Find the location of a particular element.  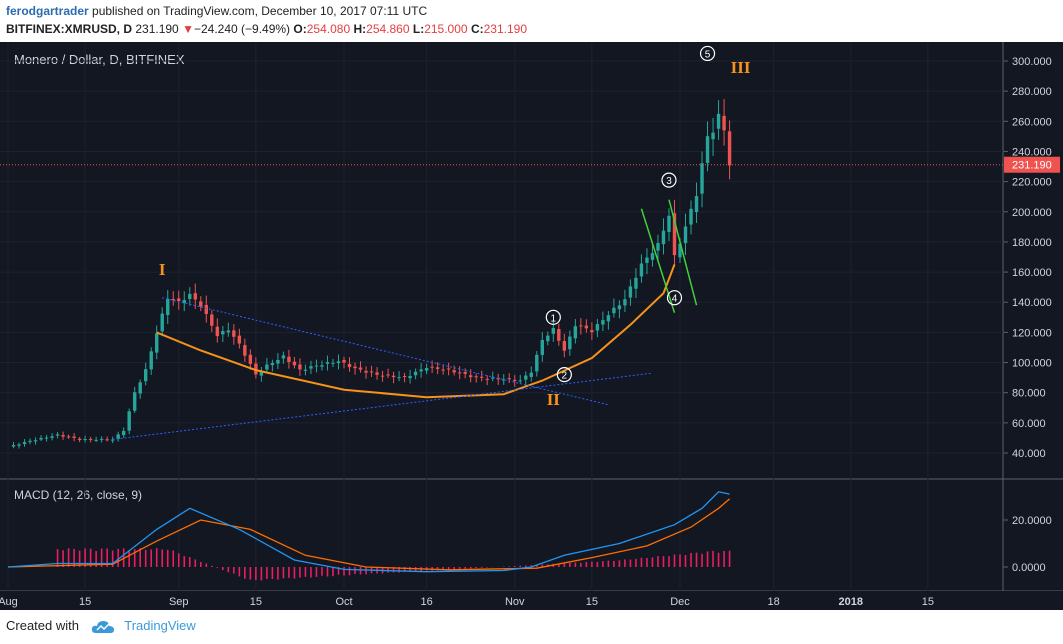

last-price: 231.190 is located at coordinates (157, 29).